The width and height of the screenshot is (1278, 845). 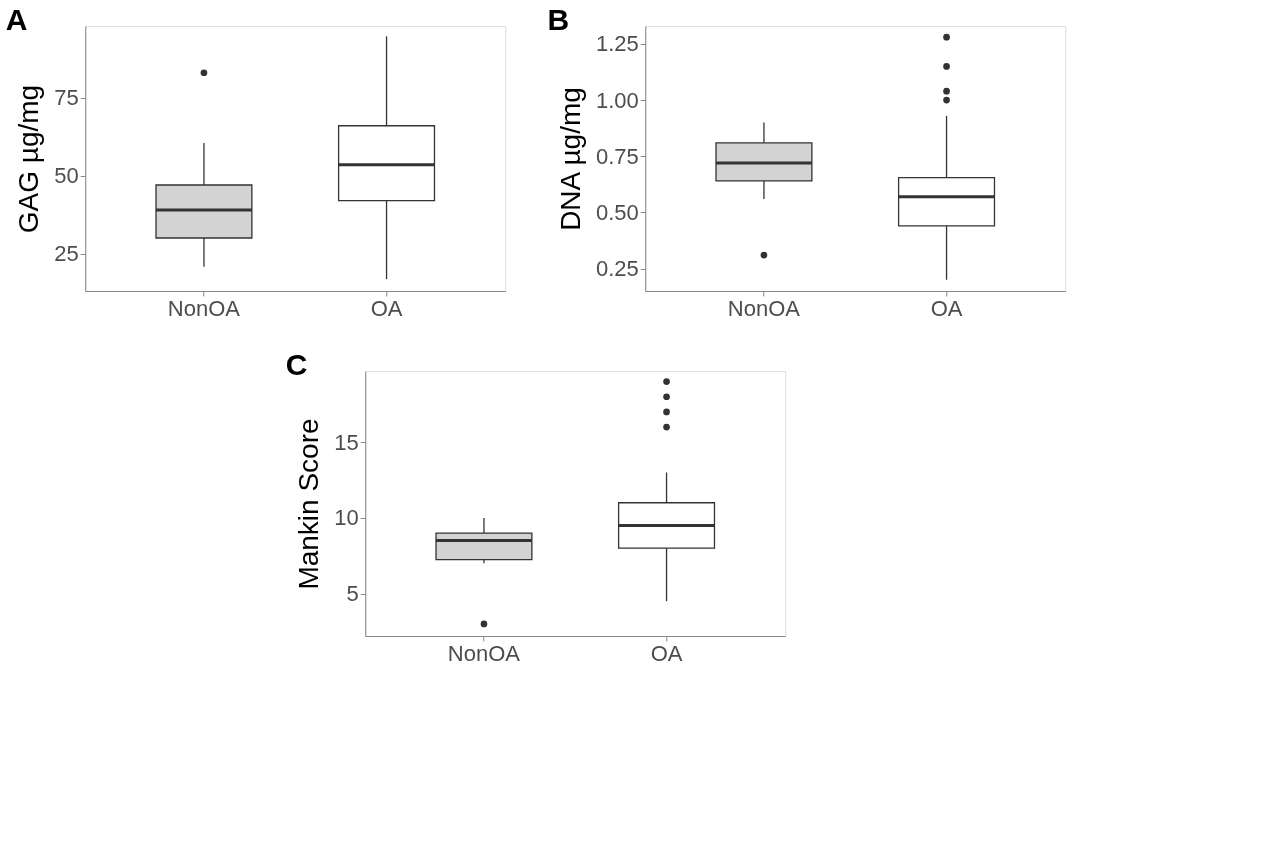 I want to click on y-axis-title: DNA µg/mg, so click(x=570, y=159).